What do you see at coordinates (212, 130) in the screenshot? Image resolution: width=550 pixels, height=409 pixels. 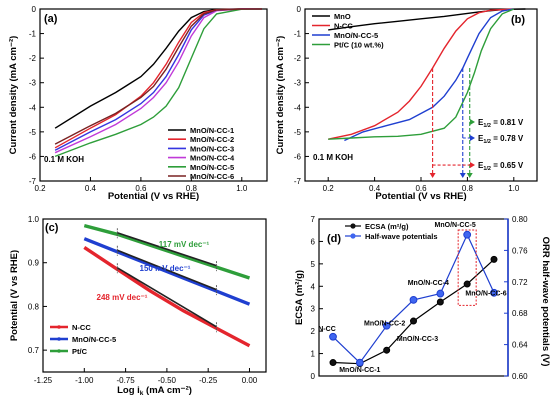 I see `legend-label: MnO/N-CC-1` at bounding box center [212, 130].